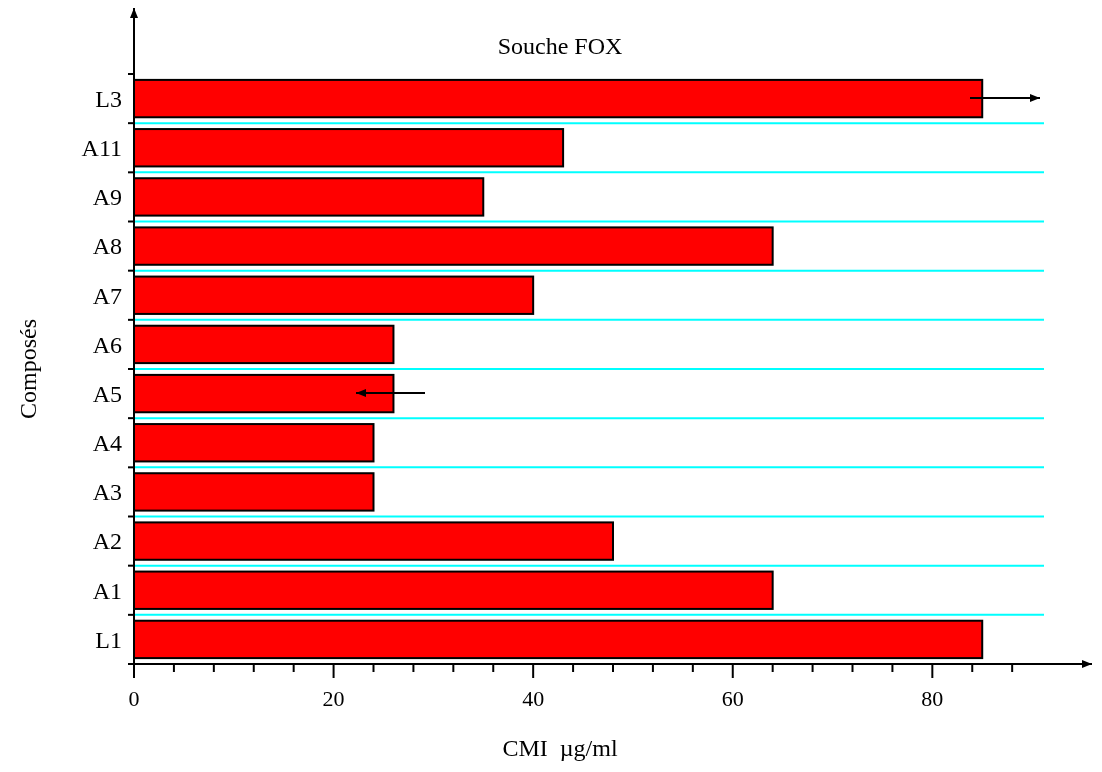 This screenshot has height=772, width=1102. I want to click on y-tick-label: A11, so click(101, 148).